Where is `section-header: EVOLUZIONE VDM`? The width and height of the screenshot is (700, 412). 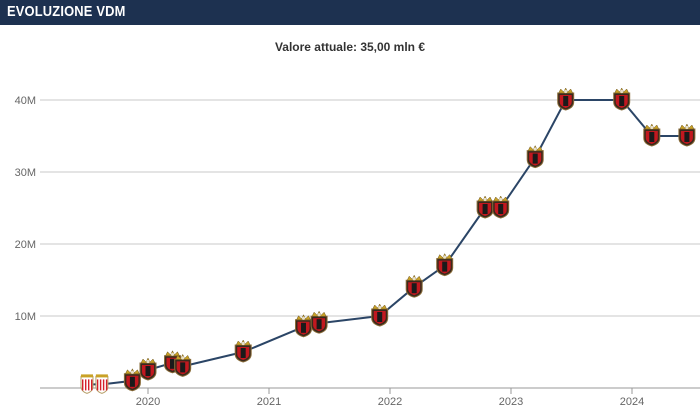
section-header: EVOLUZIONE VDM is located at coordinates (350, 12).